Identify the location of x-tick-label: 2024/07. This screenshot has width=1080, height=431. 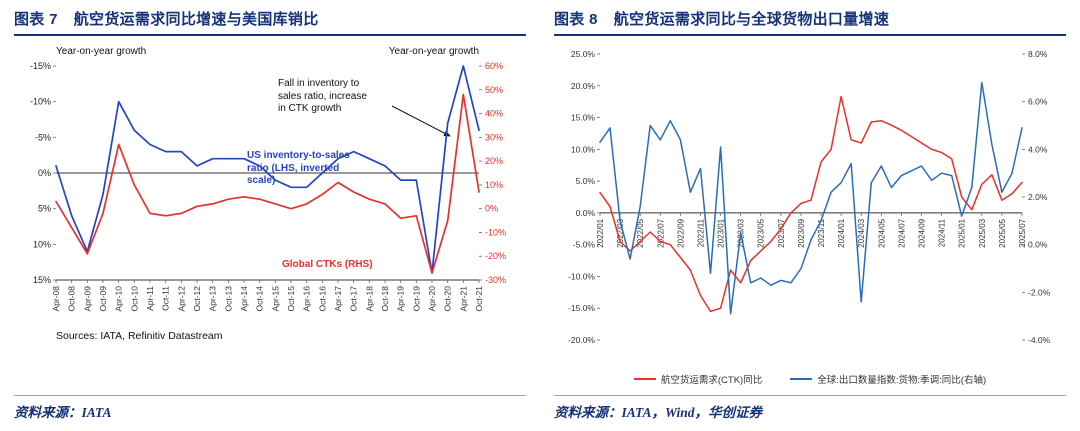
(901, 232).